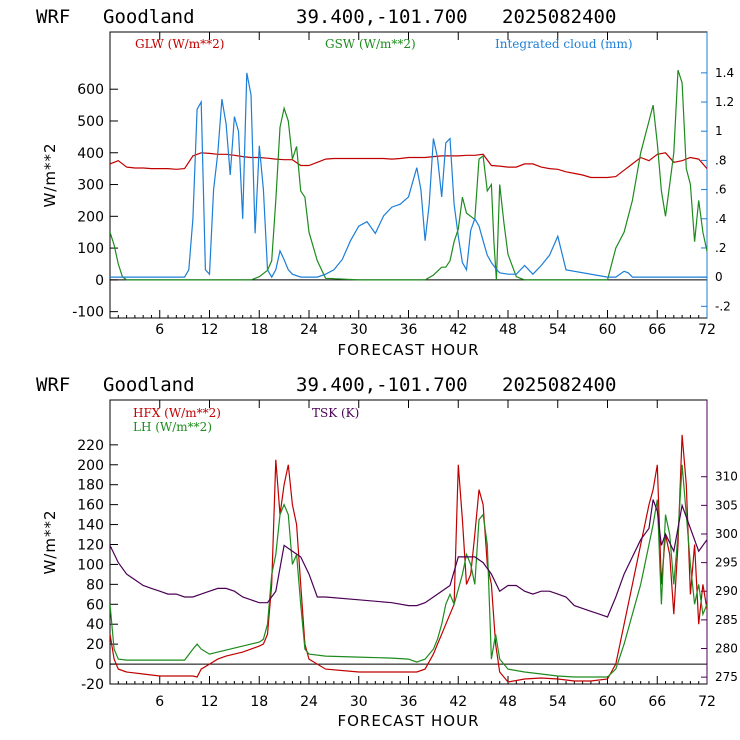  I want to click on y-tick-label: -20, so click(92, 685).